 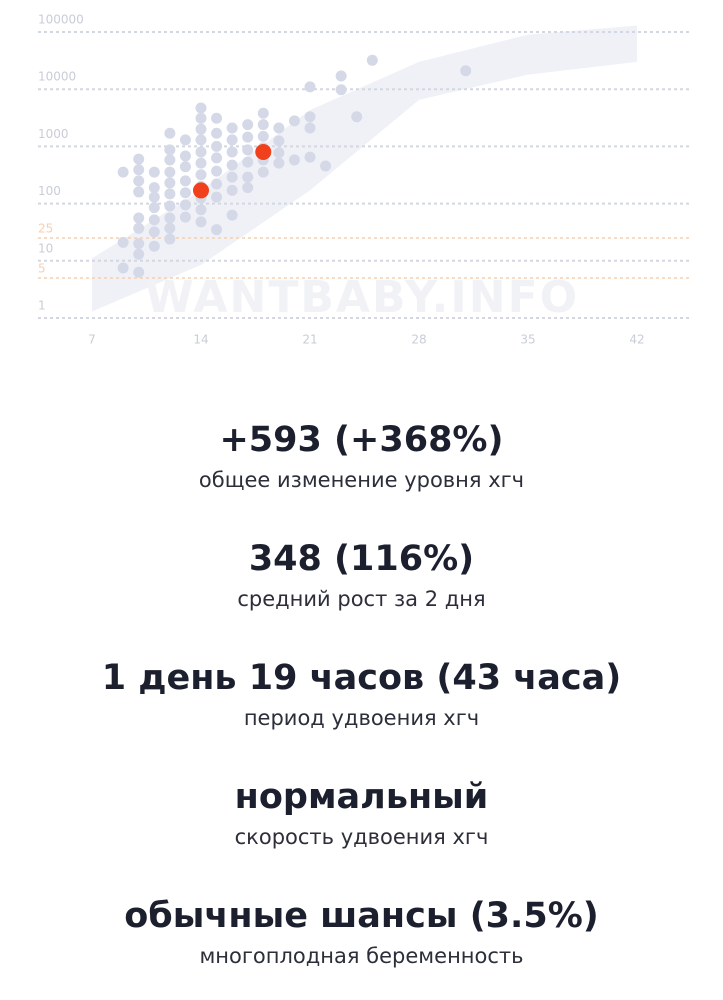 I want to click on stat-label: период удвоения хгч, so click(x=361, y=718).